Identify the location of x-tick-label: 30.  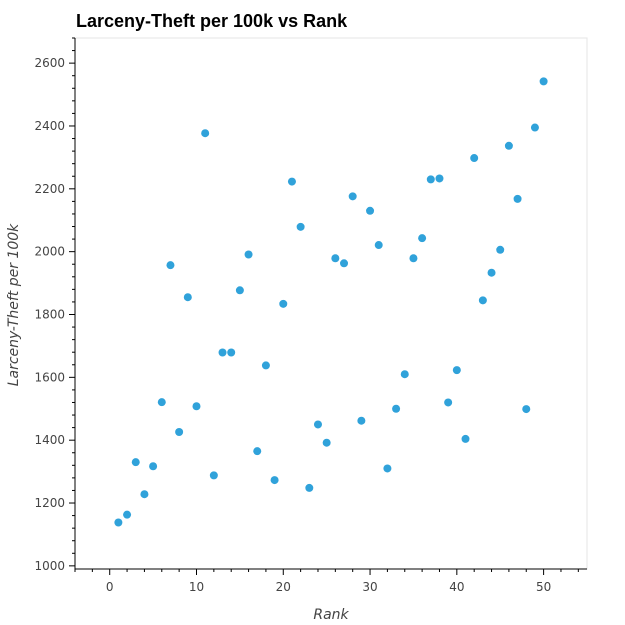
(369, 587).